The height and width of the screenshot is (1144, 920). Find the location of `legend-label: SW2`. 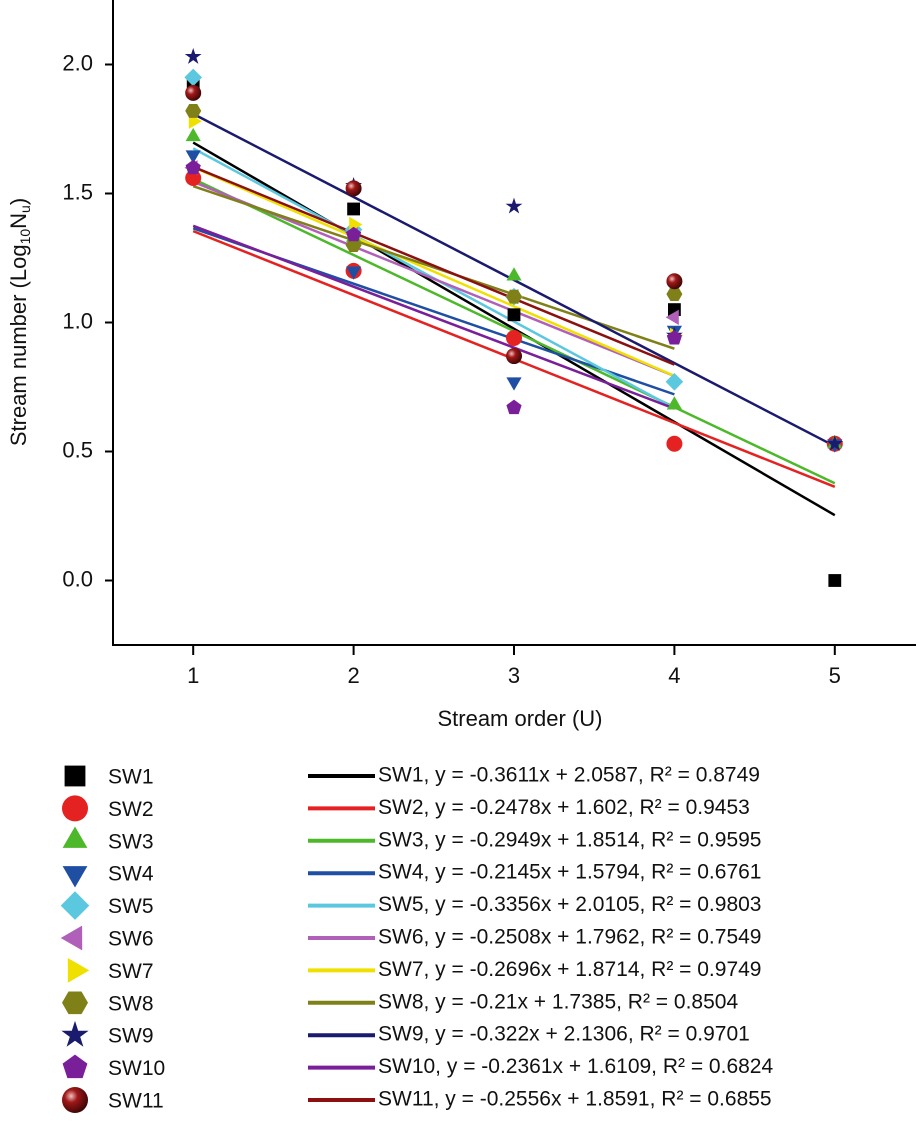

legend-label: SW2 is located at coordinates (131, 809).